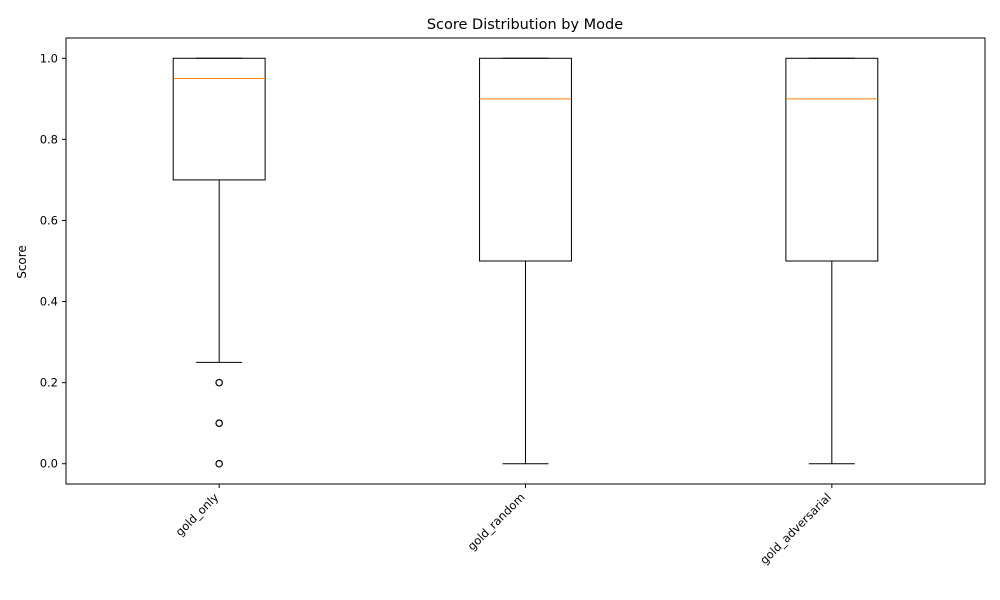 The image size is (1000, 600). I want to click on y-tick-label: 0.0, so click(49, 464).